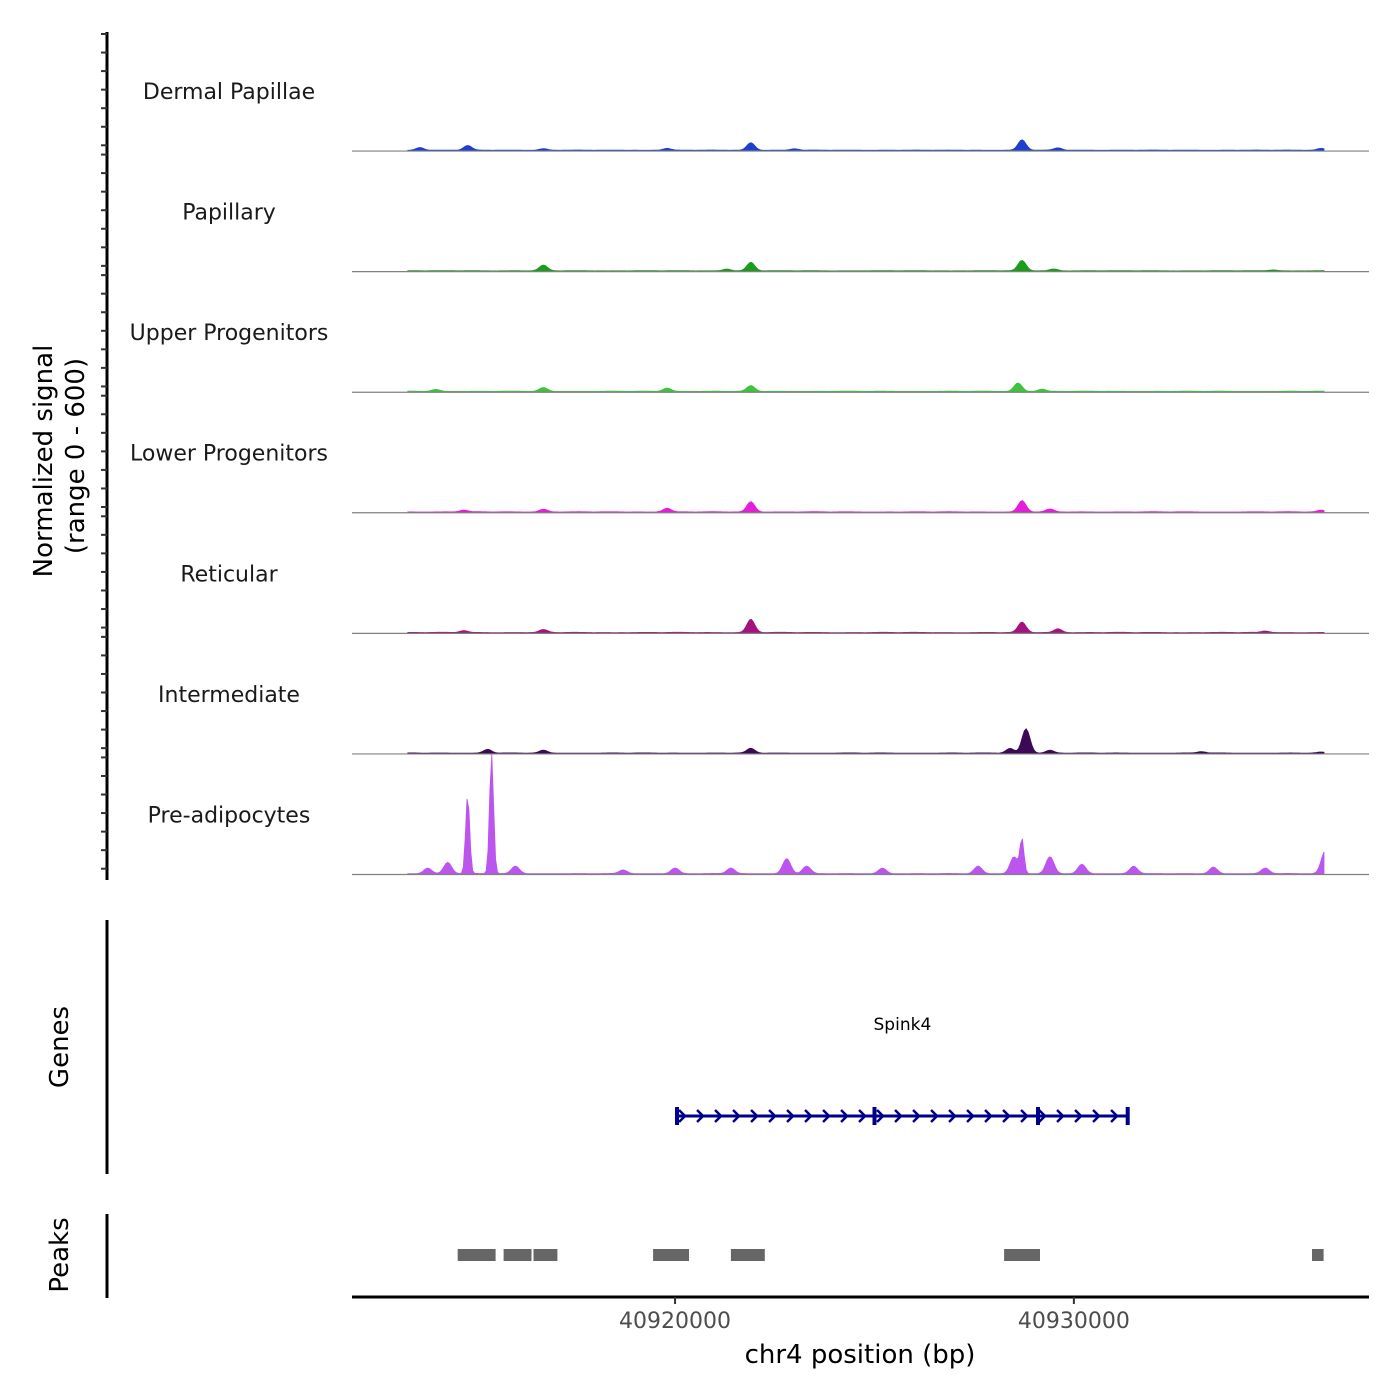 The width and height of the screenshot is (1400, 1400). What do you see at coordinates (229, 333) in the screenshot?
I see `track-label: Upper Progenitors` at bounding box center [229, 333].